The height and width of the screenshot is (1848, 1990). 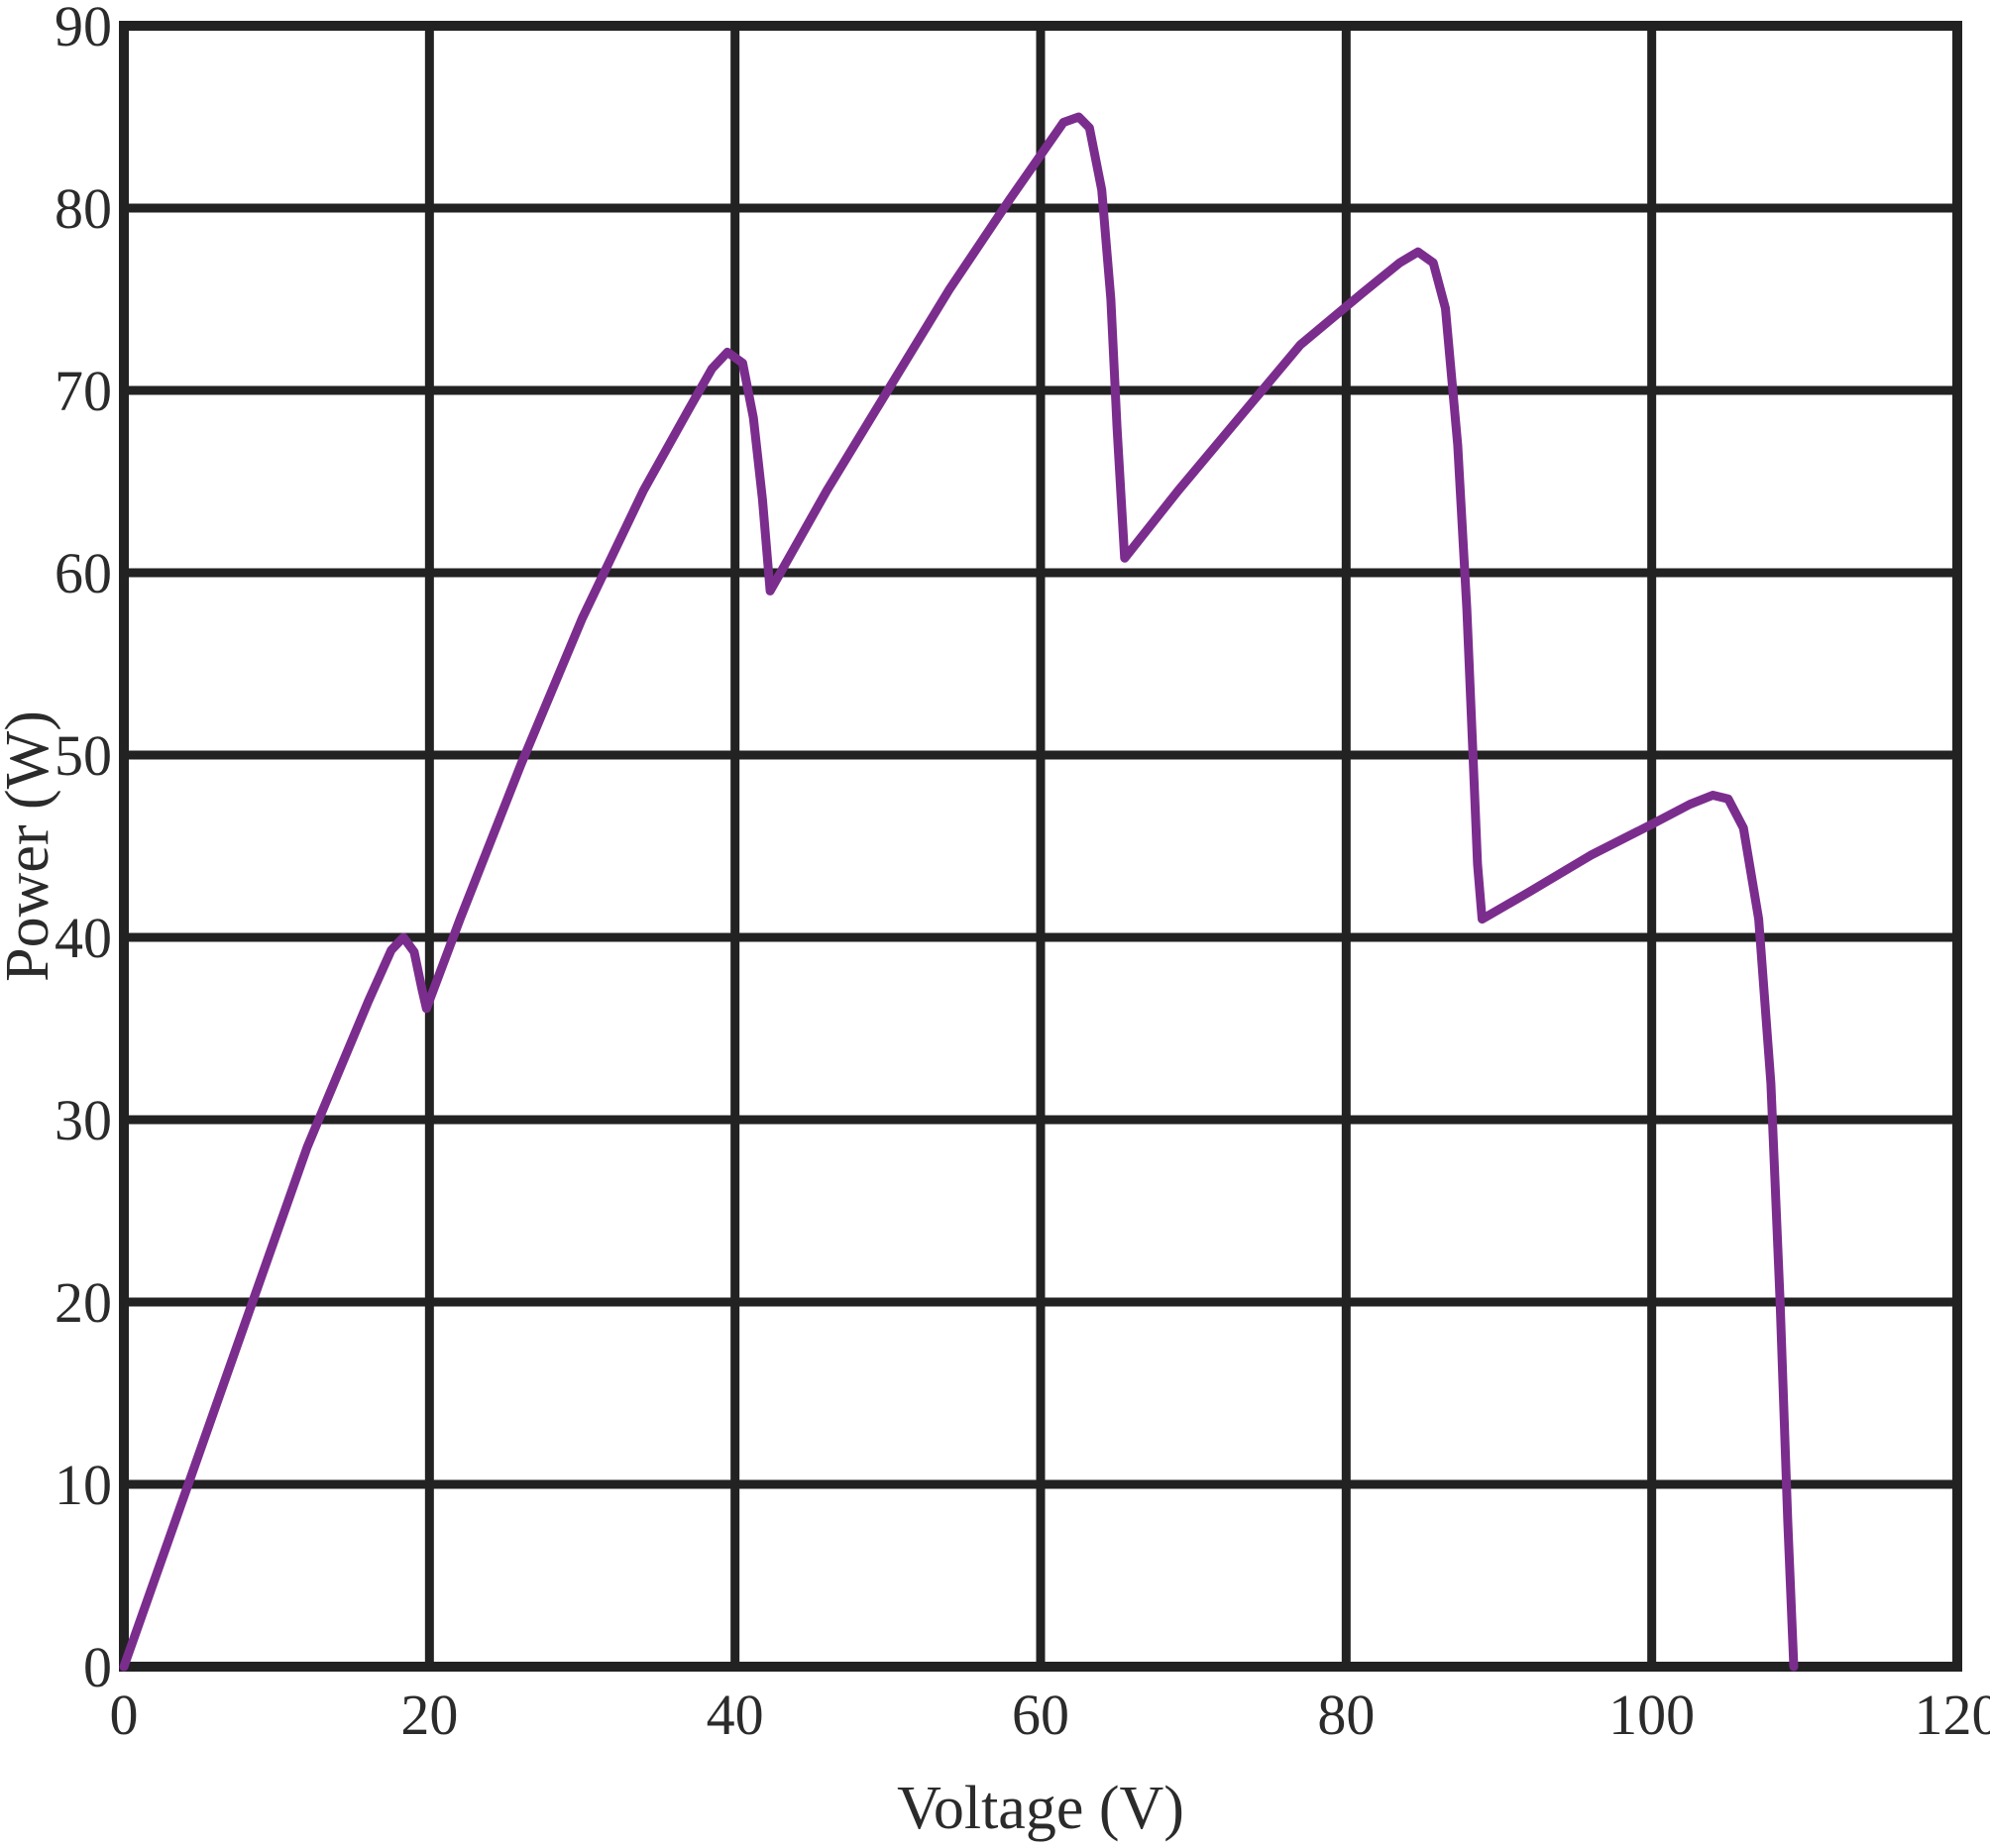 I want to click on x-tick-label-120: 120, so click(x=1953, y=1715).